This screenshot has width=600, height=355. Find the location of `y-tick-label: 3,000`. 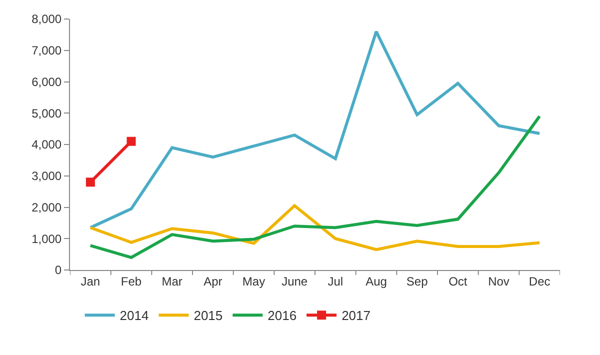

y-tick-label: 3,000 is located at coordinates (47, 176).